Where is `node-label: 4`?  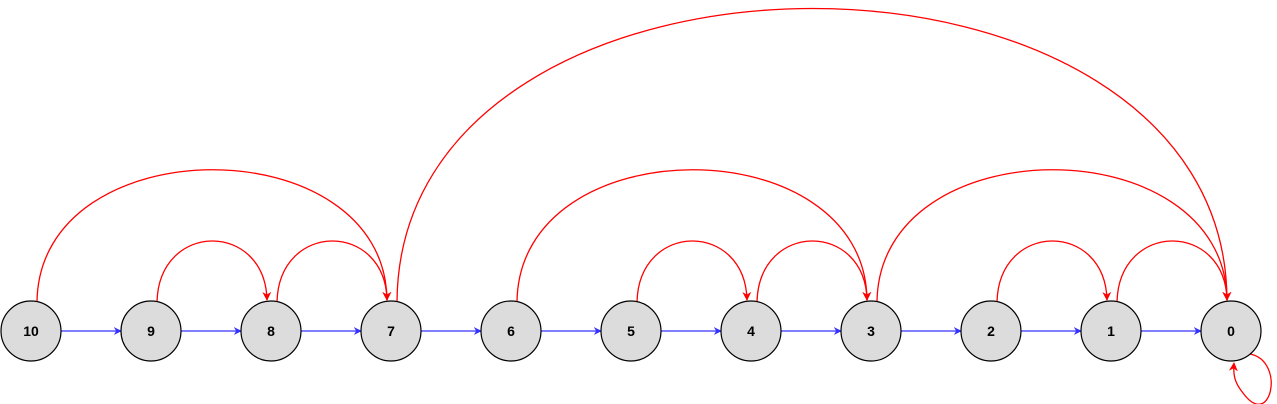 node-label: 4 is located at coordinates (751, 331).